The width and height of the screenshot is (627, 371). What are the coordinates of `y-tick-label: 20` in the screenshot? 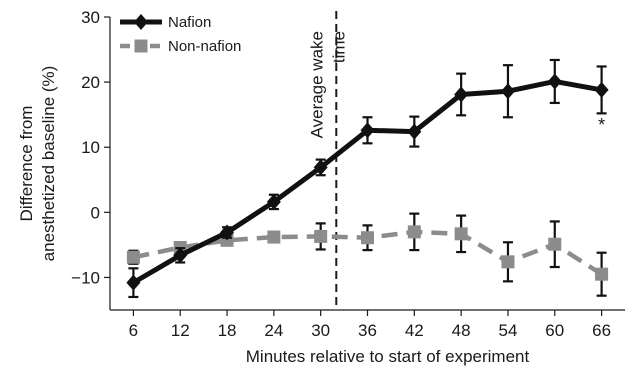 It's located at (90, 82).